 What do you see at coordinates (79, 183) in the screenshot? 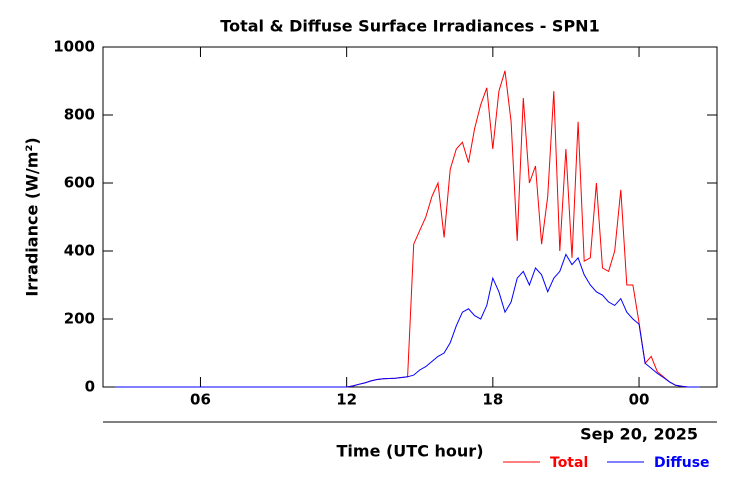
I see `y-tick-label: 600` at bounding box center [79, 183].